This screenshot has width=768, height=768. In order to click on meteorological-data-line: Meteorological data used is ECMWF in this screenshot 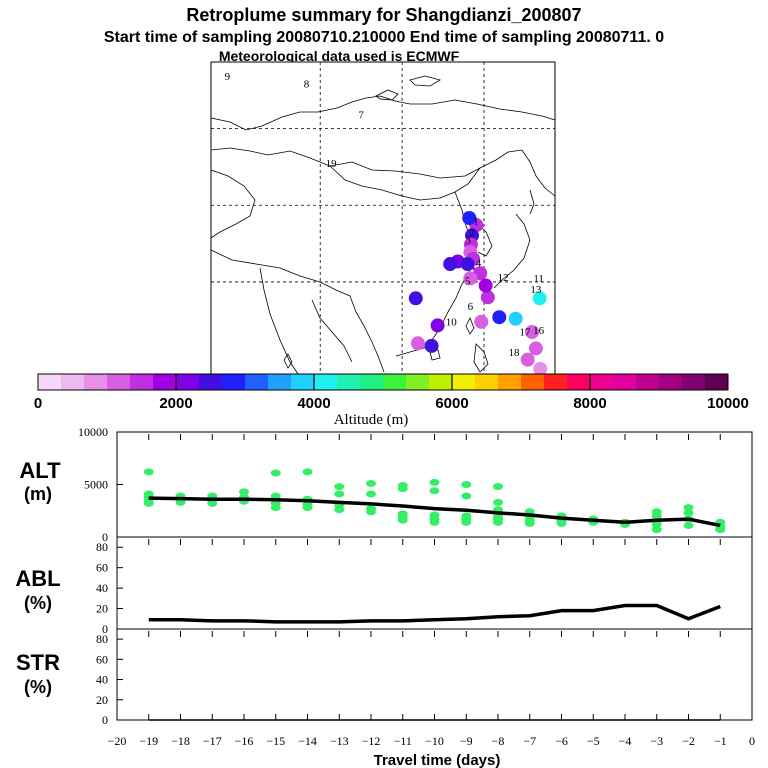, I will do `click(339, 56)`.